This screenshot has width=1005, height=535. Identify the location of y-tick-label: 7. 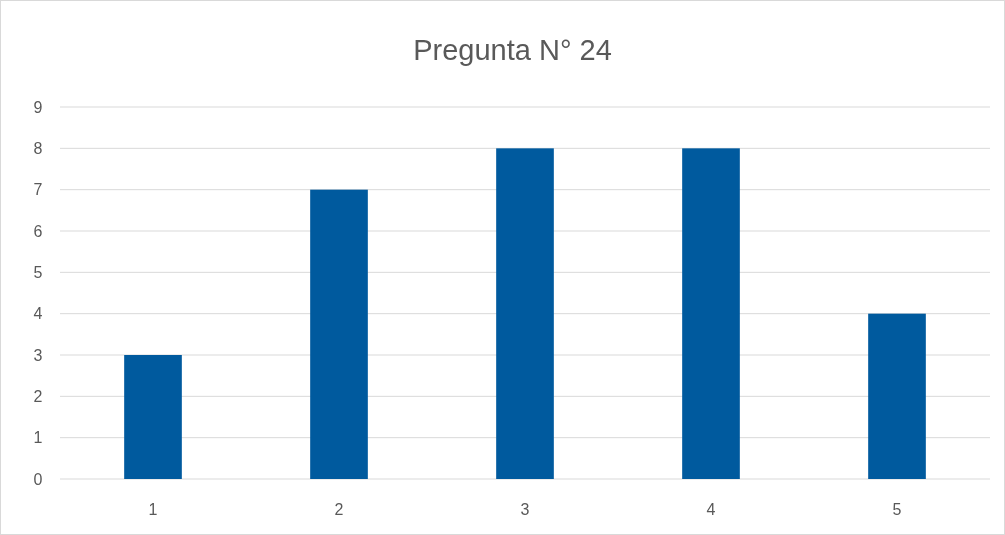
(38, 190).